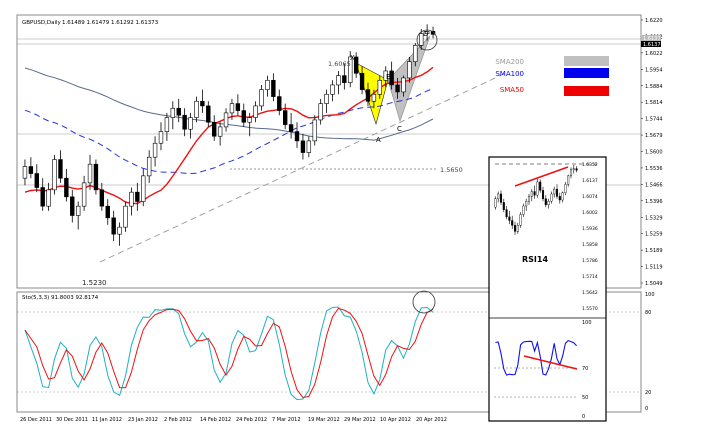  I want to click on date-tick-label: 29 Mar 2012, so click(360, 420).